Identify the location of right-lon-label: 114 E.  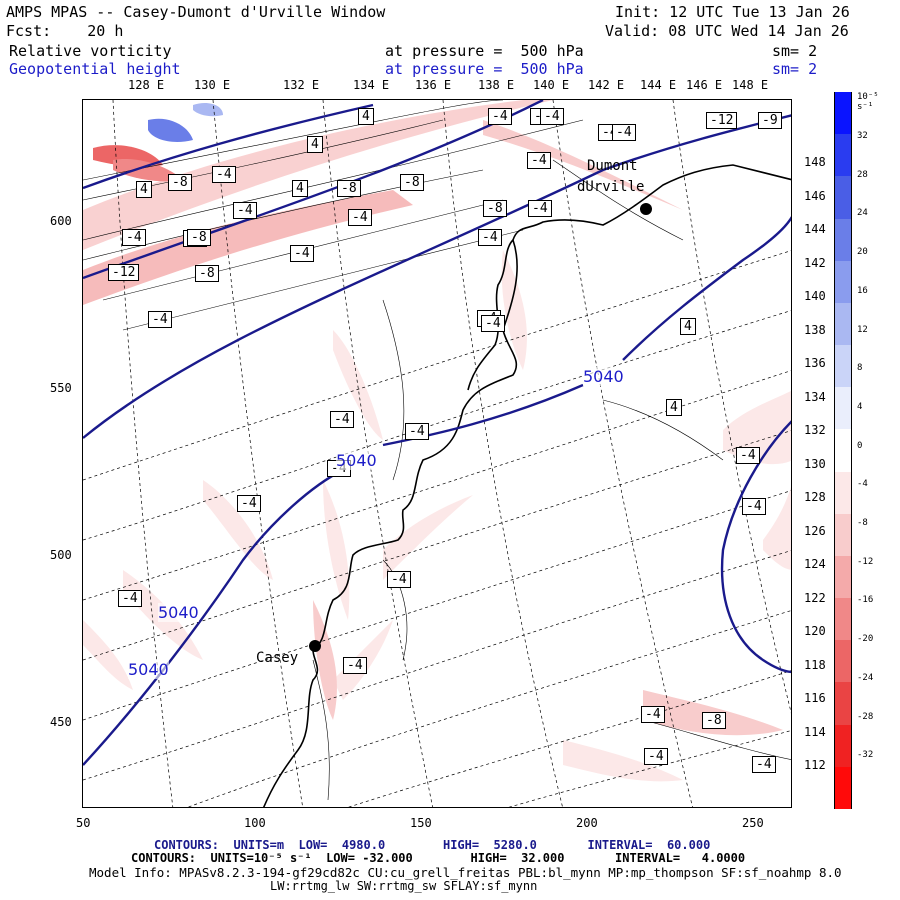
(822, 731).